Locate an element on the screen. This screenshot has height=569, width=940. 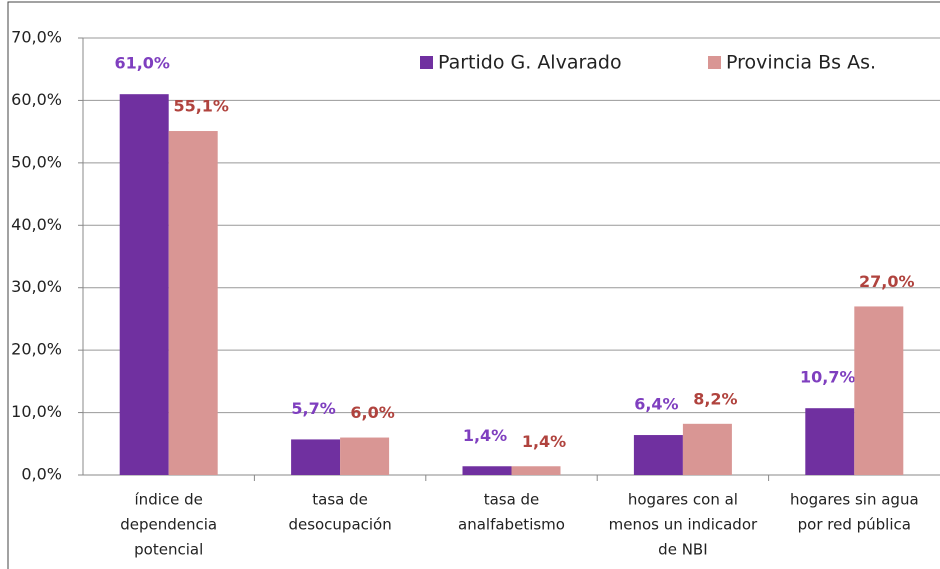
value-label: 61,0% is located at coordinates (142, 63).